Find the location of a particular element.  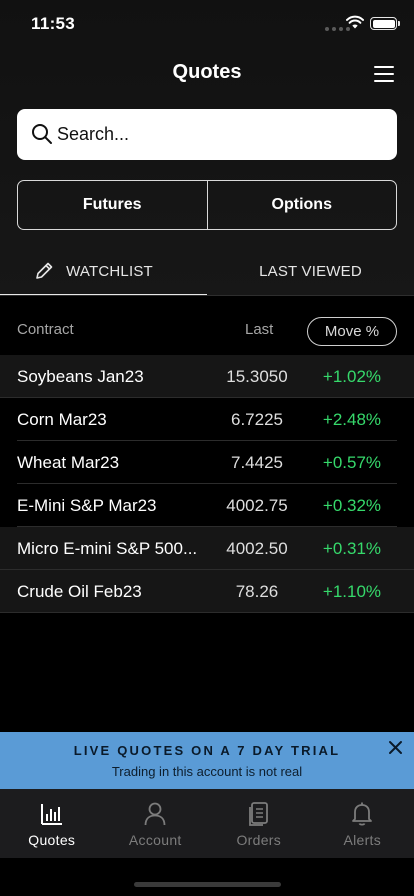

move-percent: +0.32% is located at coordinates (352, 505).